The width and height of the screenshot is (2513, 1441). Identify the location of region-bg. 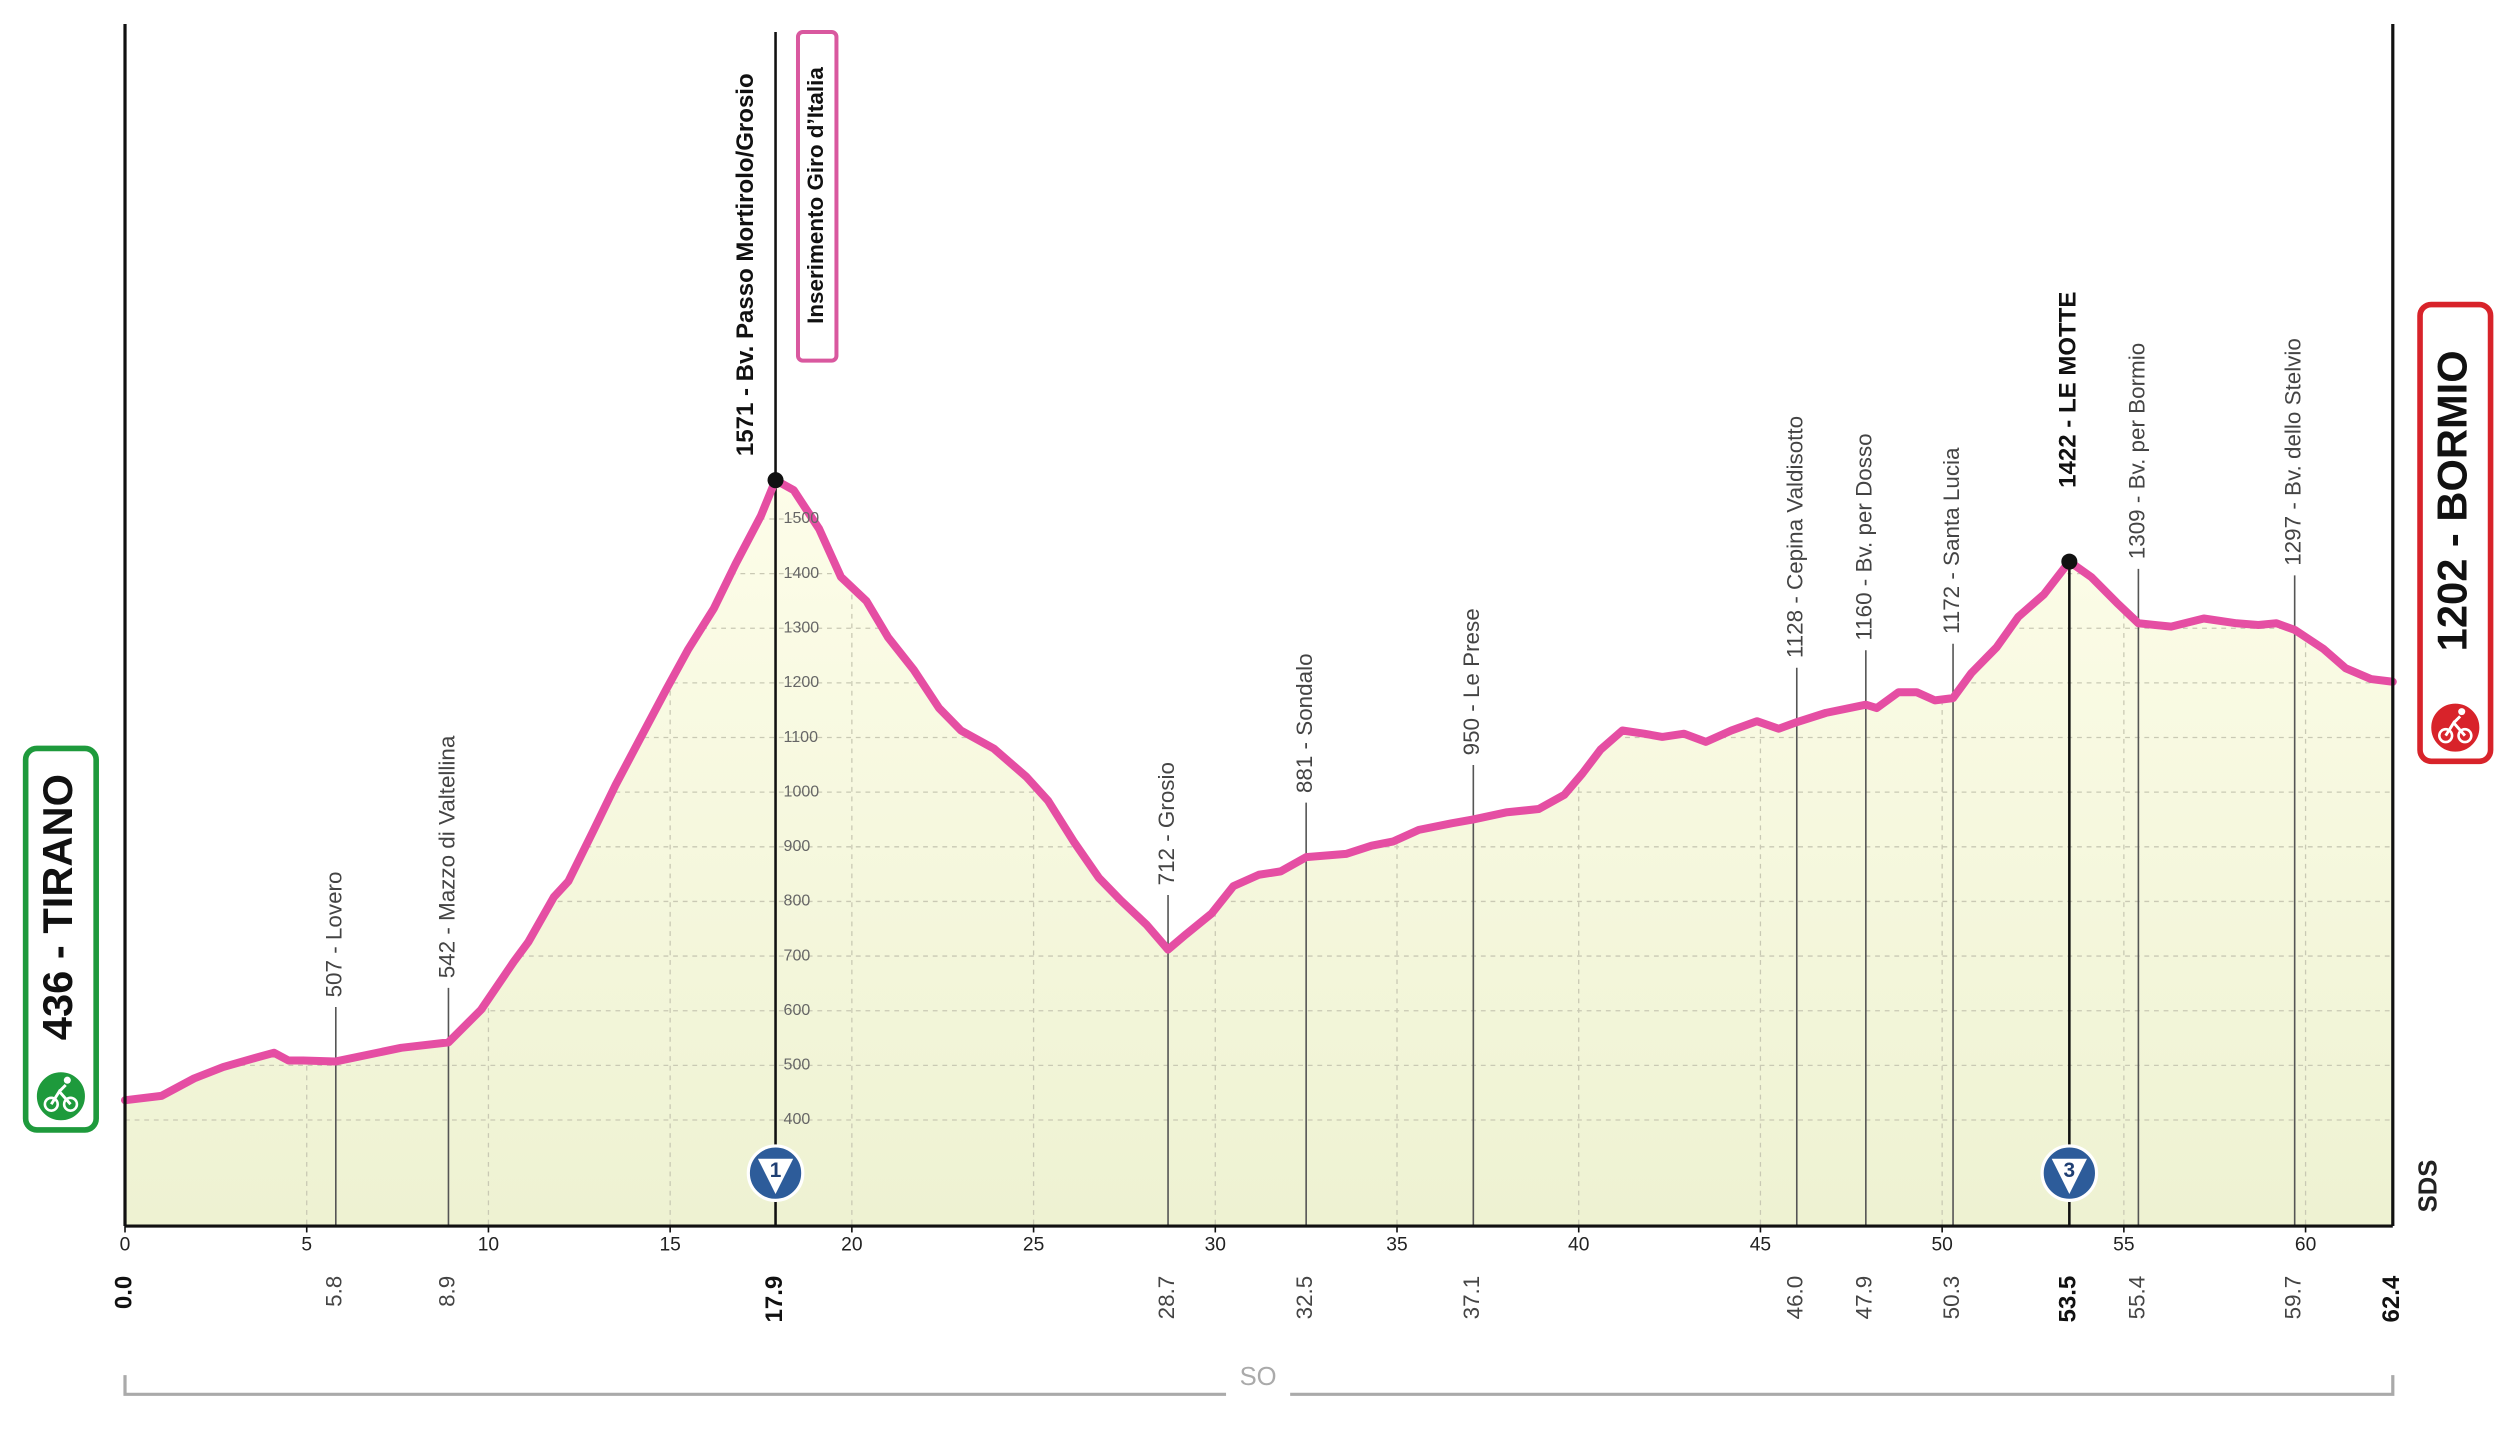
(1258, 1380).